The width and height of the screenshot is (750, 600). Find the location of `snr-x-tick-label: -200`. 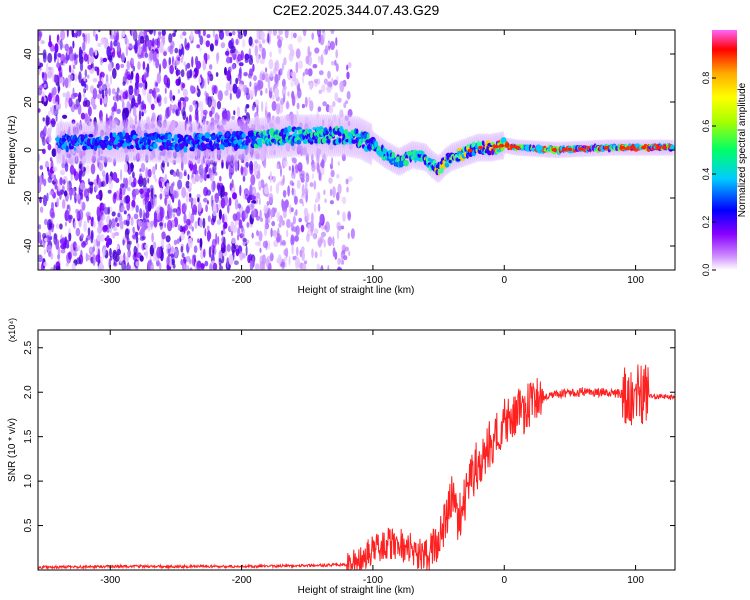

snr-x-tick-label: -200 is located at coordinates (242, 580).